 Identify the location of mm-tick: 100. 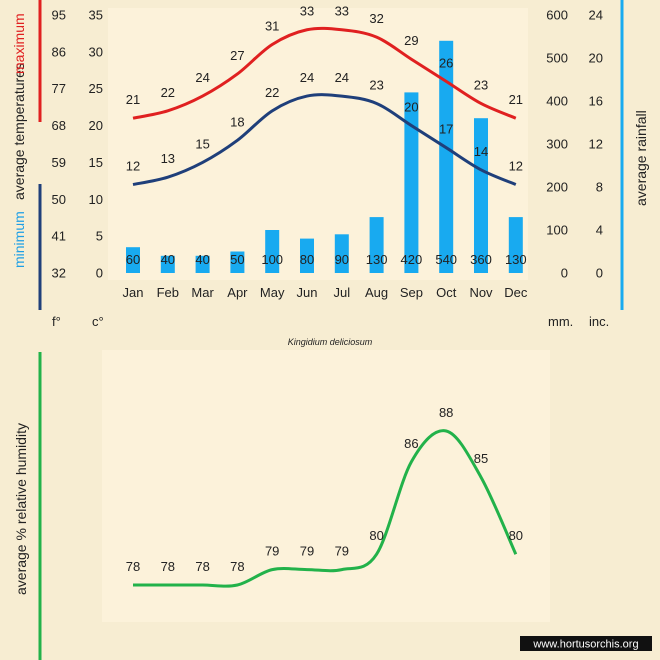
(557, 230).